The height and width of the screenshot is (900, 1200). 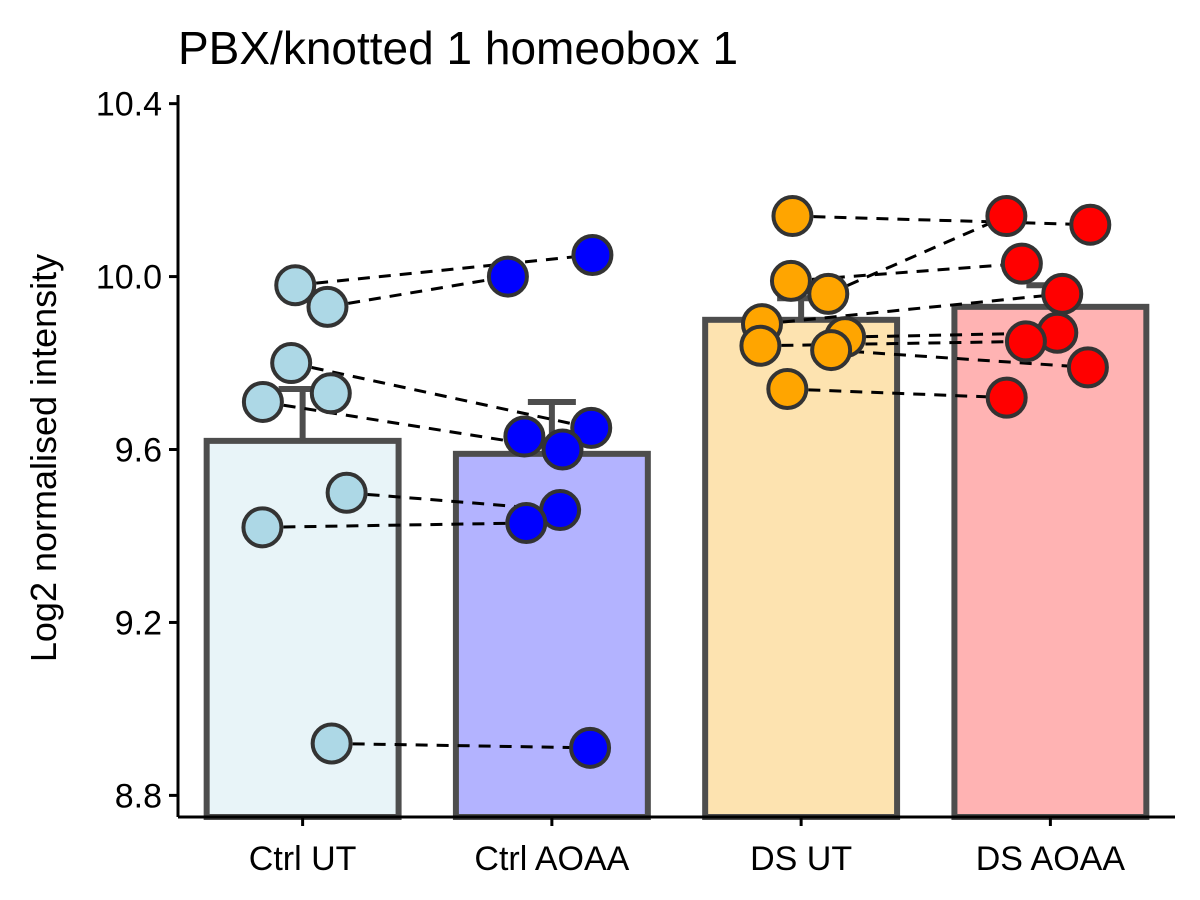 I want to click on y-tick-label: 10.0, so click(x=129, y=278).